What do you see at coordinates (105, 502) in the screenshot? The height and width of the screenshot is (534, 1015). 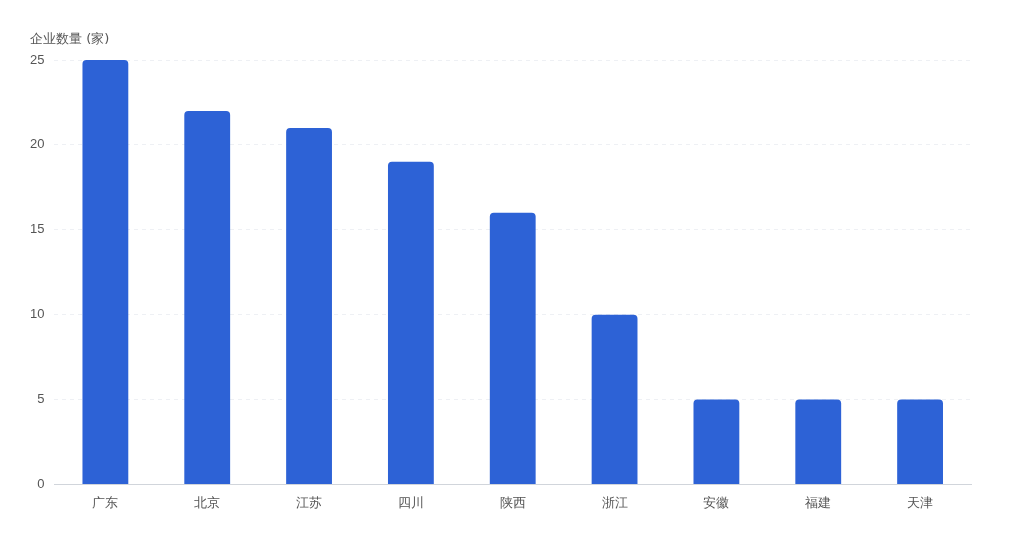 I see `x-tick-label: 广东` at bounding box center [105, 502].